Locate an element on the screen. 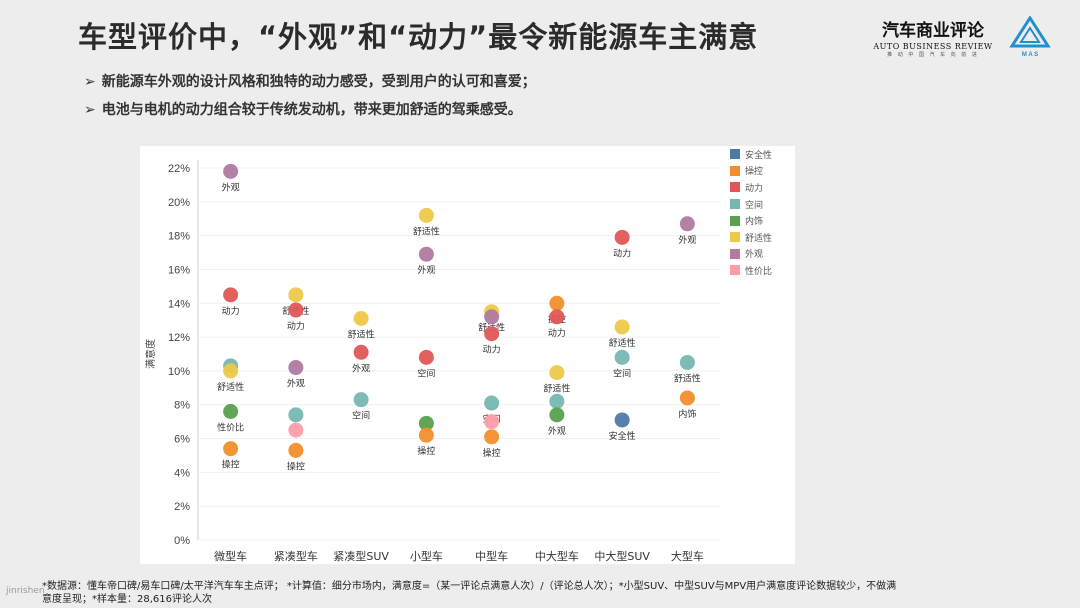 This screenshot has height=608, width=1080. data-point-label: 性价比 is located at coordinates (230, 427).